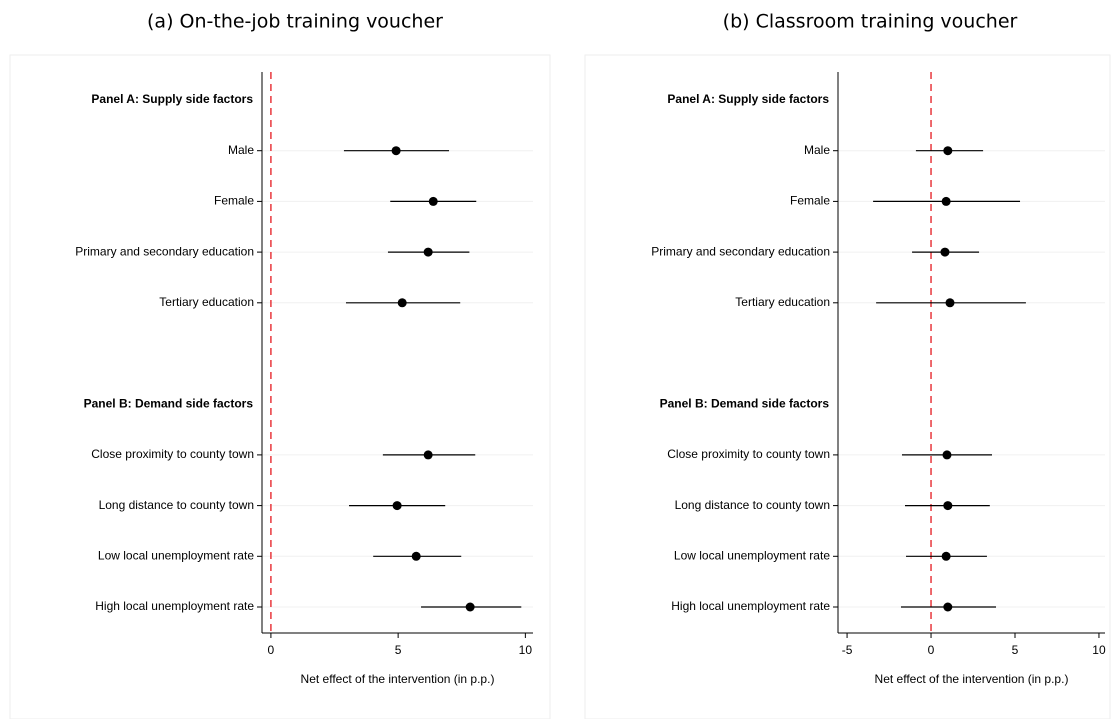 This screenshot has height=719, width=1118. What do you see at coordinates (870, 22) in the screenshot?
I see `chart-title: (b) Classroom training voucher` at bounding box center [870, 22].